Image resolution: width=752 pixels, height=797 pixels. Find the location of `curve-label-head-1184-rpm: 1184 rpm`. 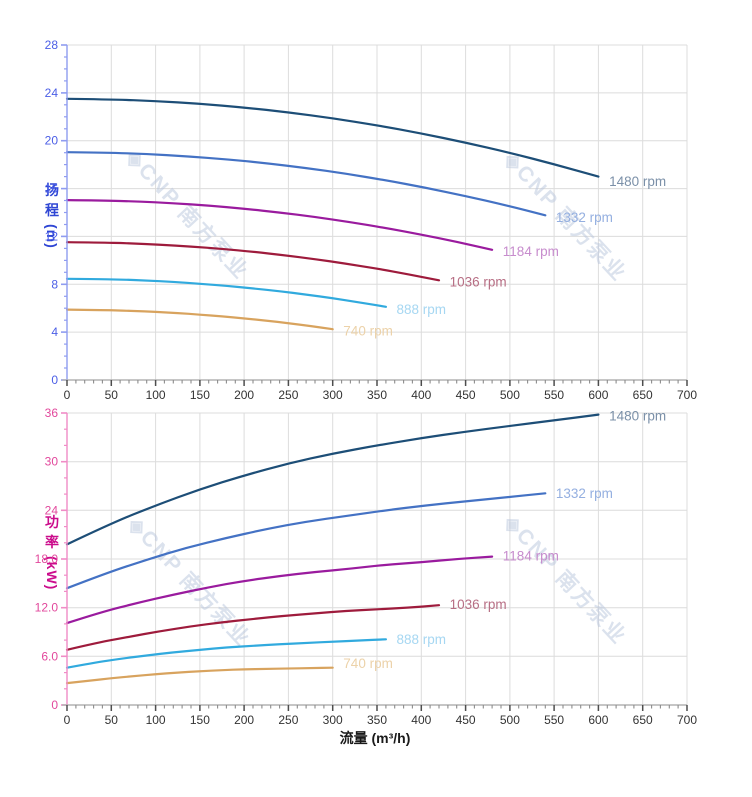

curve-label-head-1184-rpm: 1184 rpm is located at coordinates (531, 251).